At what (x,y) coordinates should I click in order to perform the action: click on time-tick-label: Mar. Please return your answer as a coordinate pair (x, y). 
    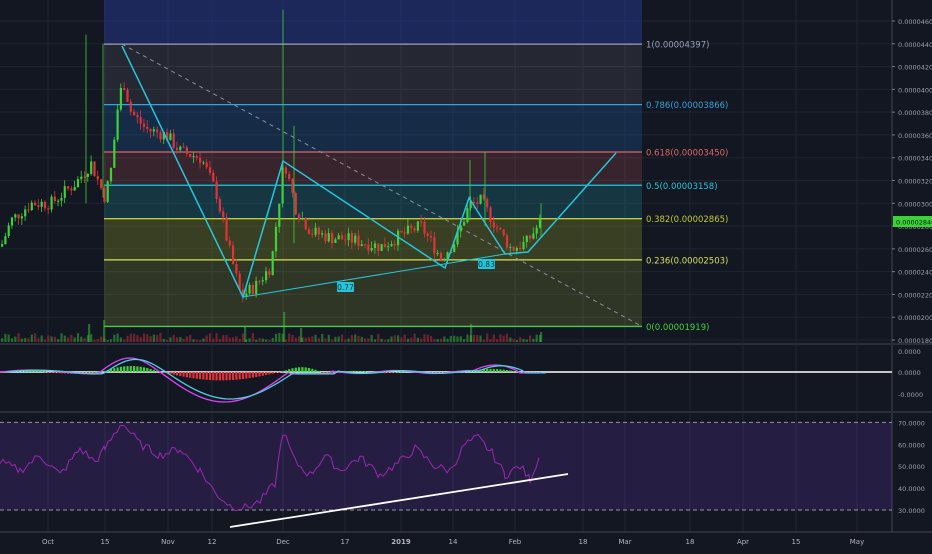
    Looking at the image, I should click on (624, 542).